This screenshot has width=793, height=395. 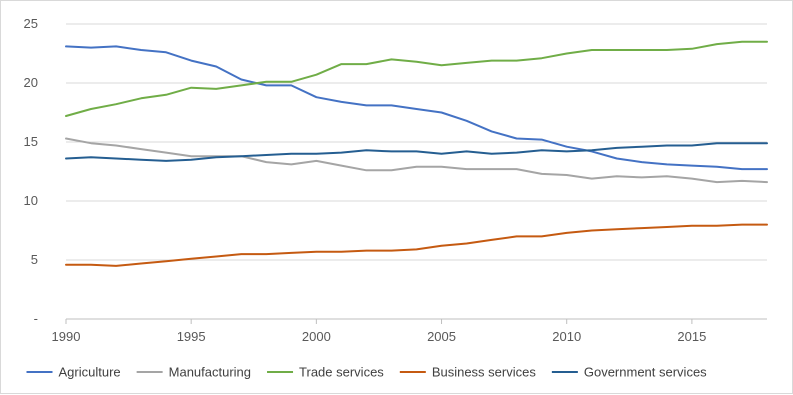 I want to click on y-tick-label: -, so click(x=36, y=318).